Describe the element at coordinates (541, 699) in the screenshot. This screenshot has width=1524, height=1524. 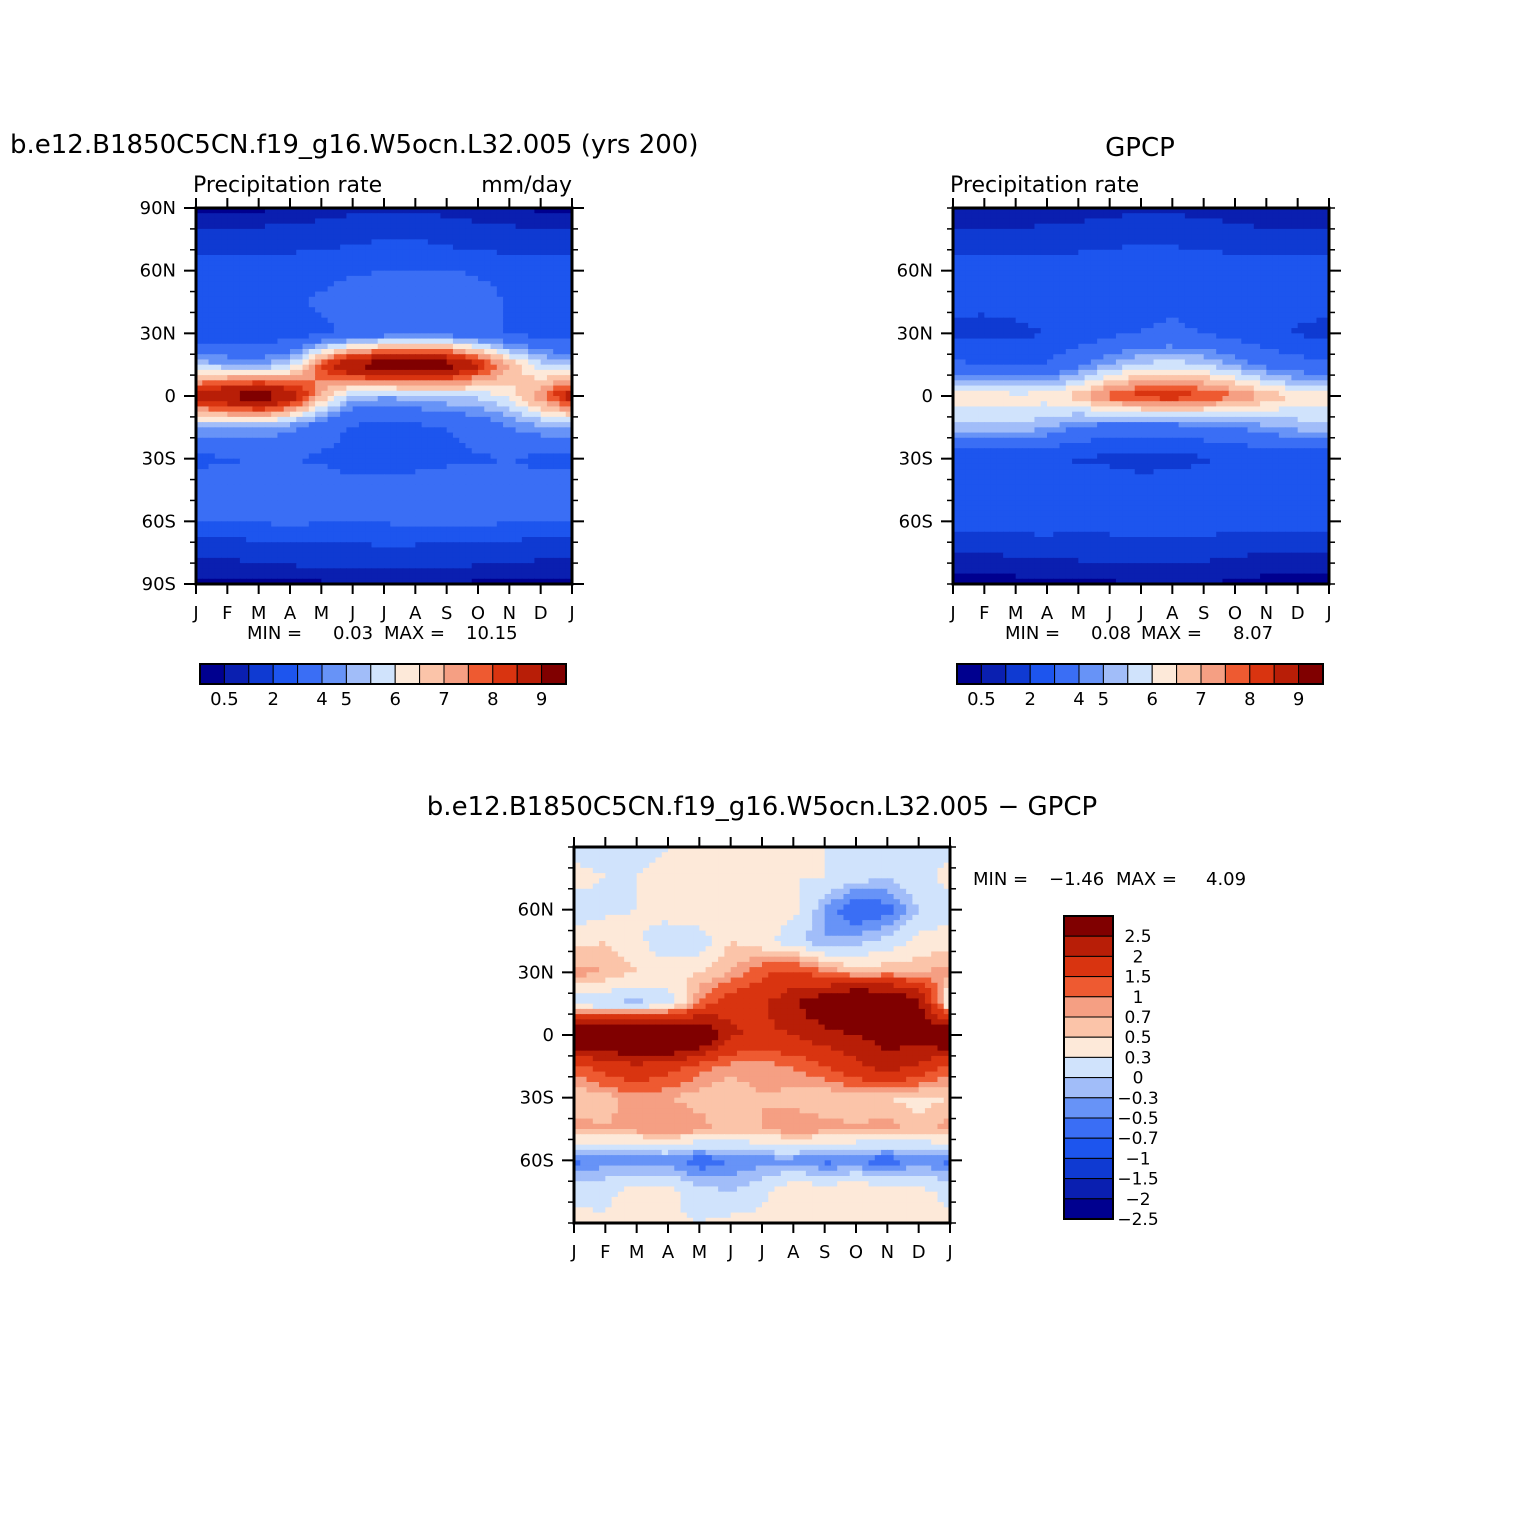
I see `colorbar-label: 9` at that location.